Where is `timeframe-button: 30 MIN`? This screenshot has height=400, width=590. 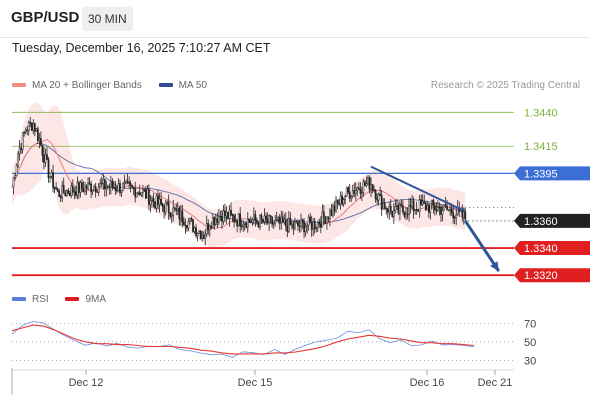 timeframe-button: 30 MIN is located at coordinates (107, 19).